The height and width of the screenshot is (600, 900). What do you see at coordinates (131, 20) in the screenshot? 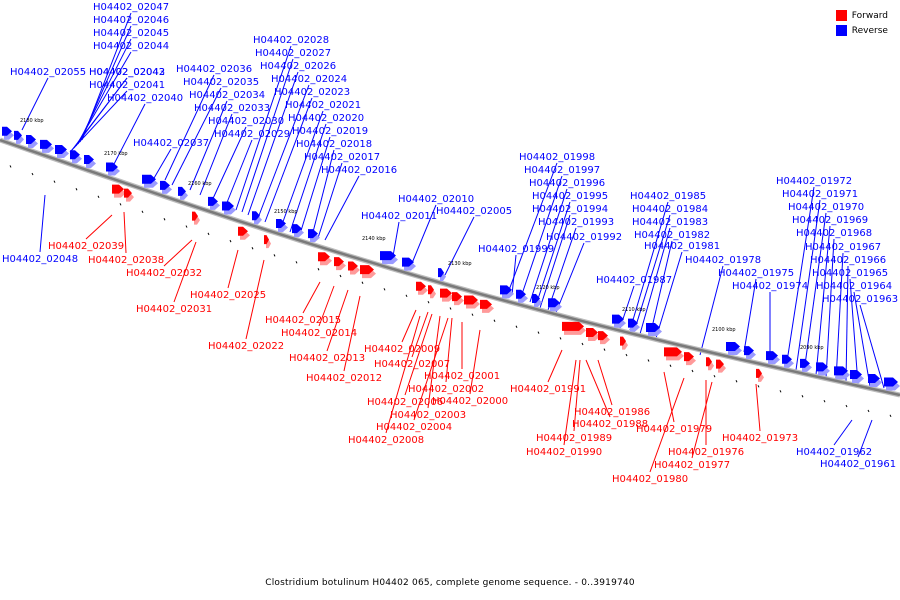
I see `gene-label: H04402_02046` at bounding box center [131, 20].